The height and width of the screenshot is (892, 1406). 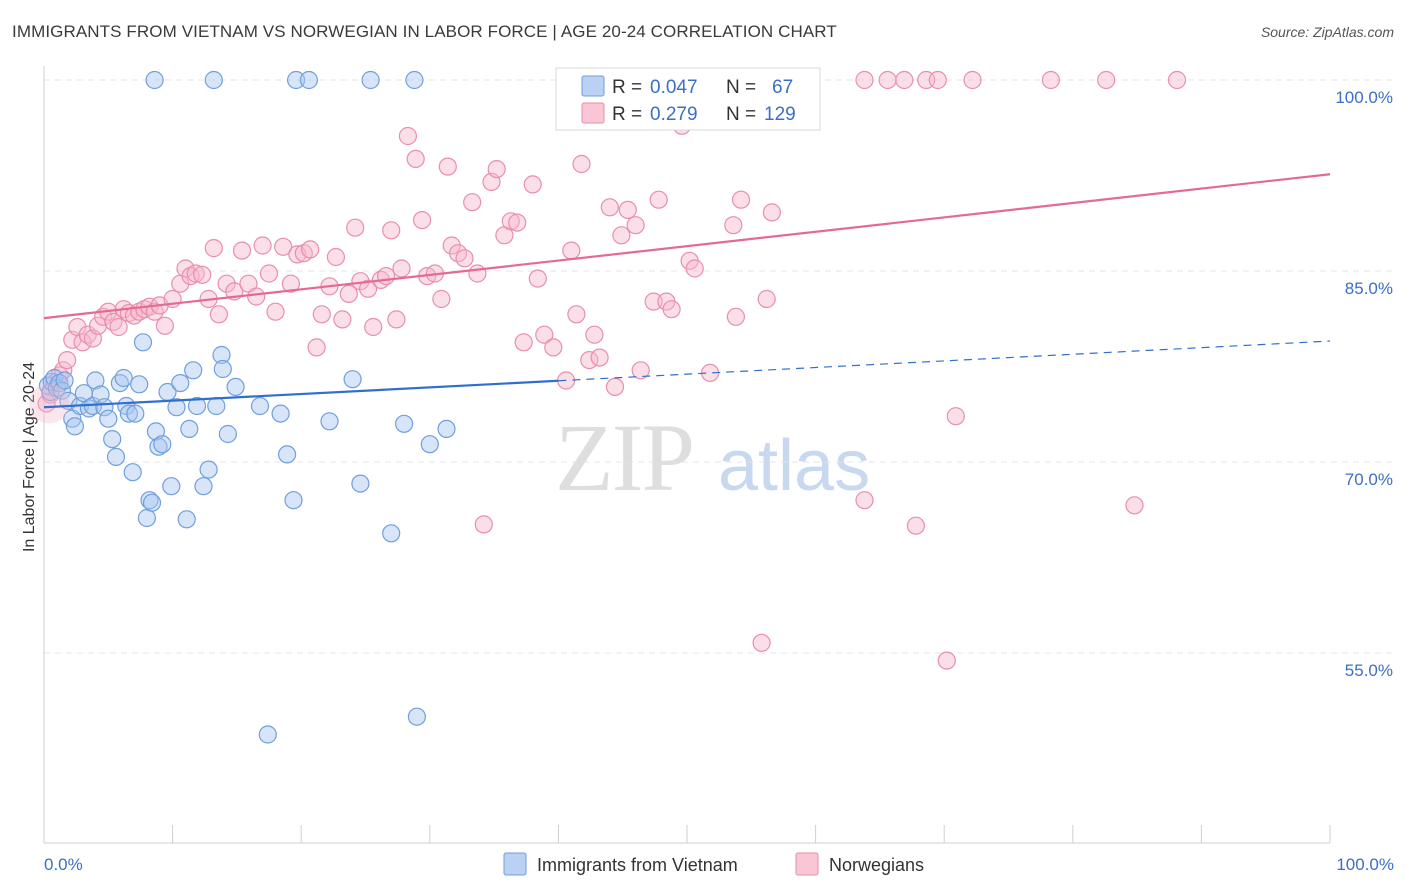 I want to click on series-legend-swatch-vietnam, so click(x=515, y=864).